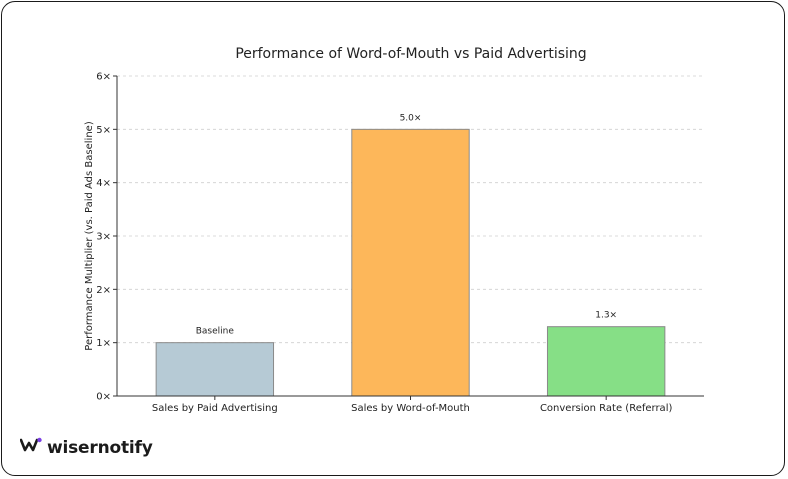 The image size is (788, 479). Describe the element at coordinates (215, 408) in the screenshot. I see `x-tick-label: Sales by Paid Advertising` at that location.